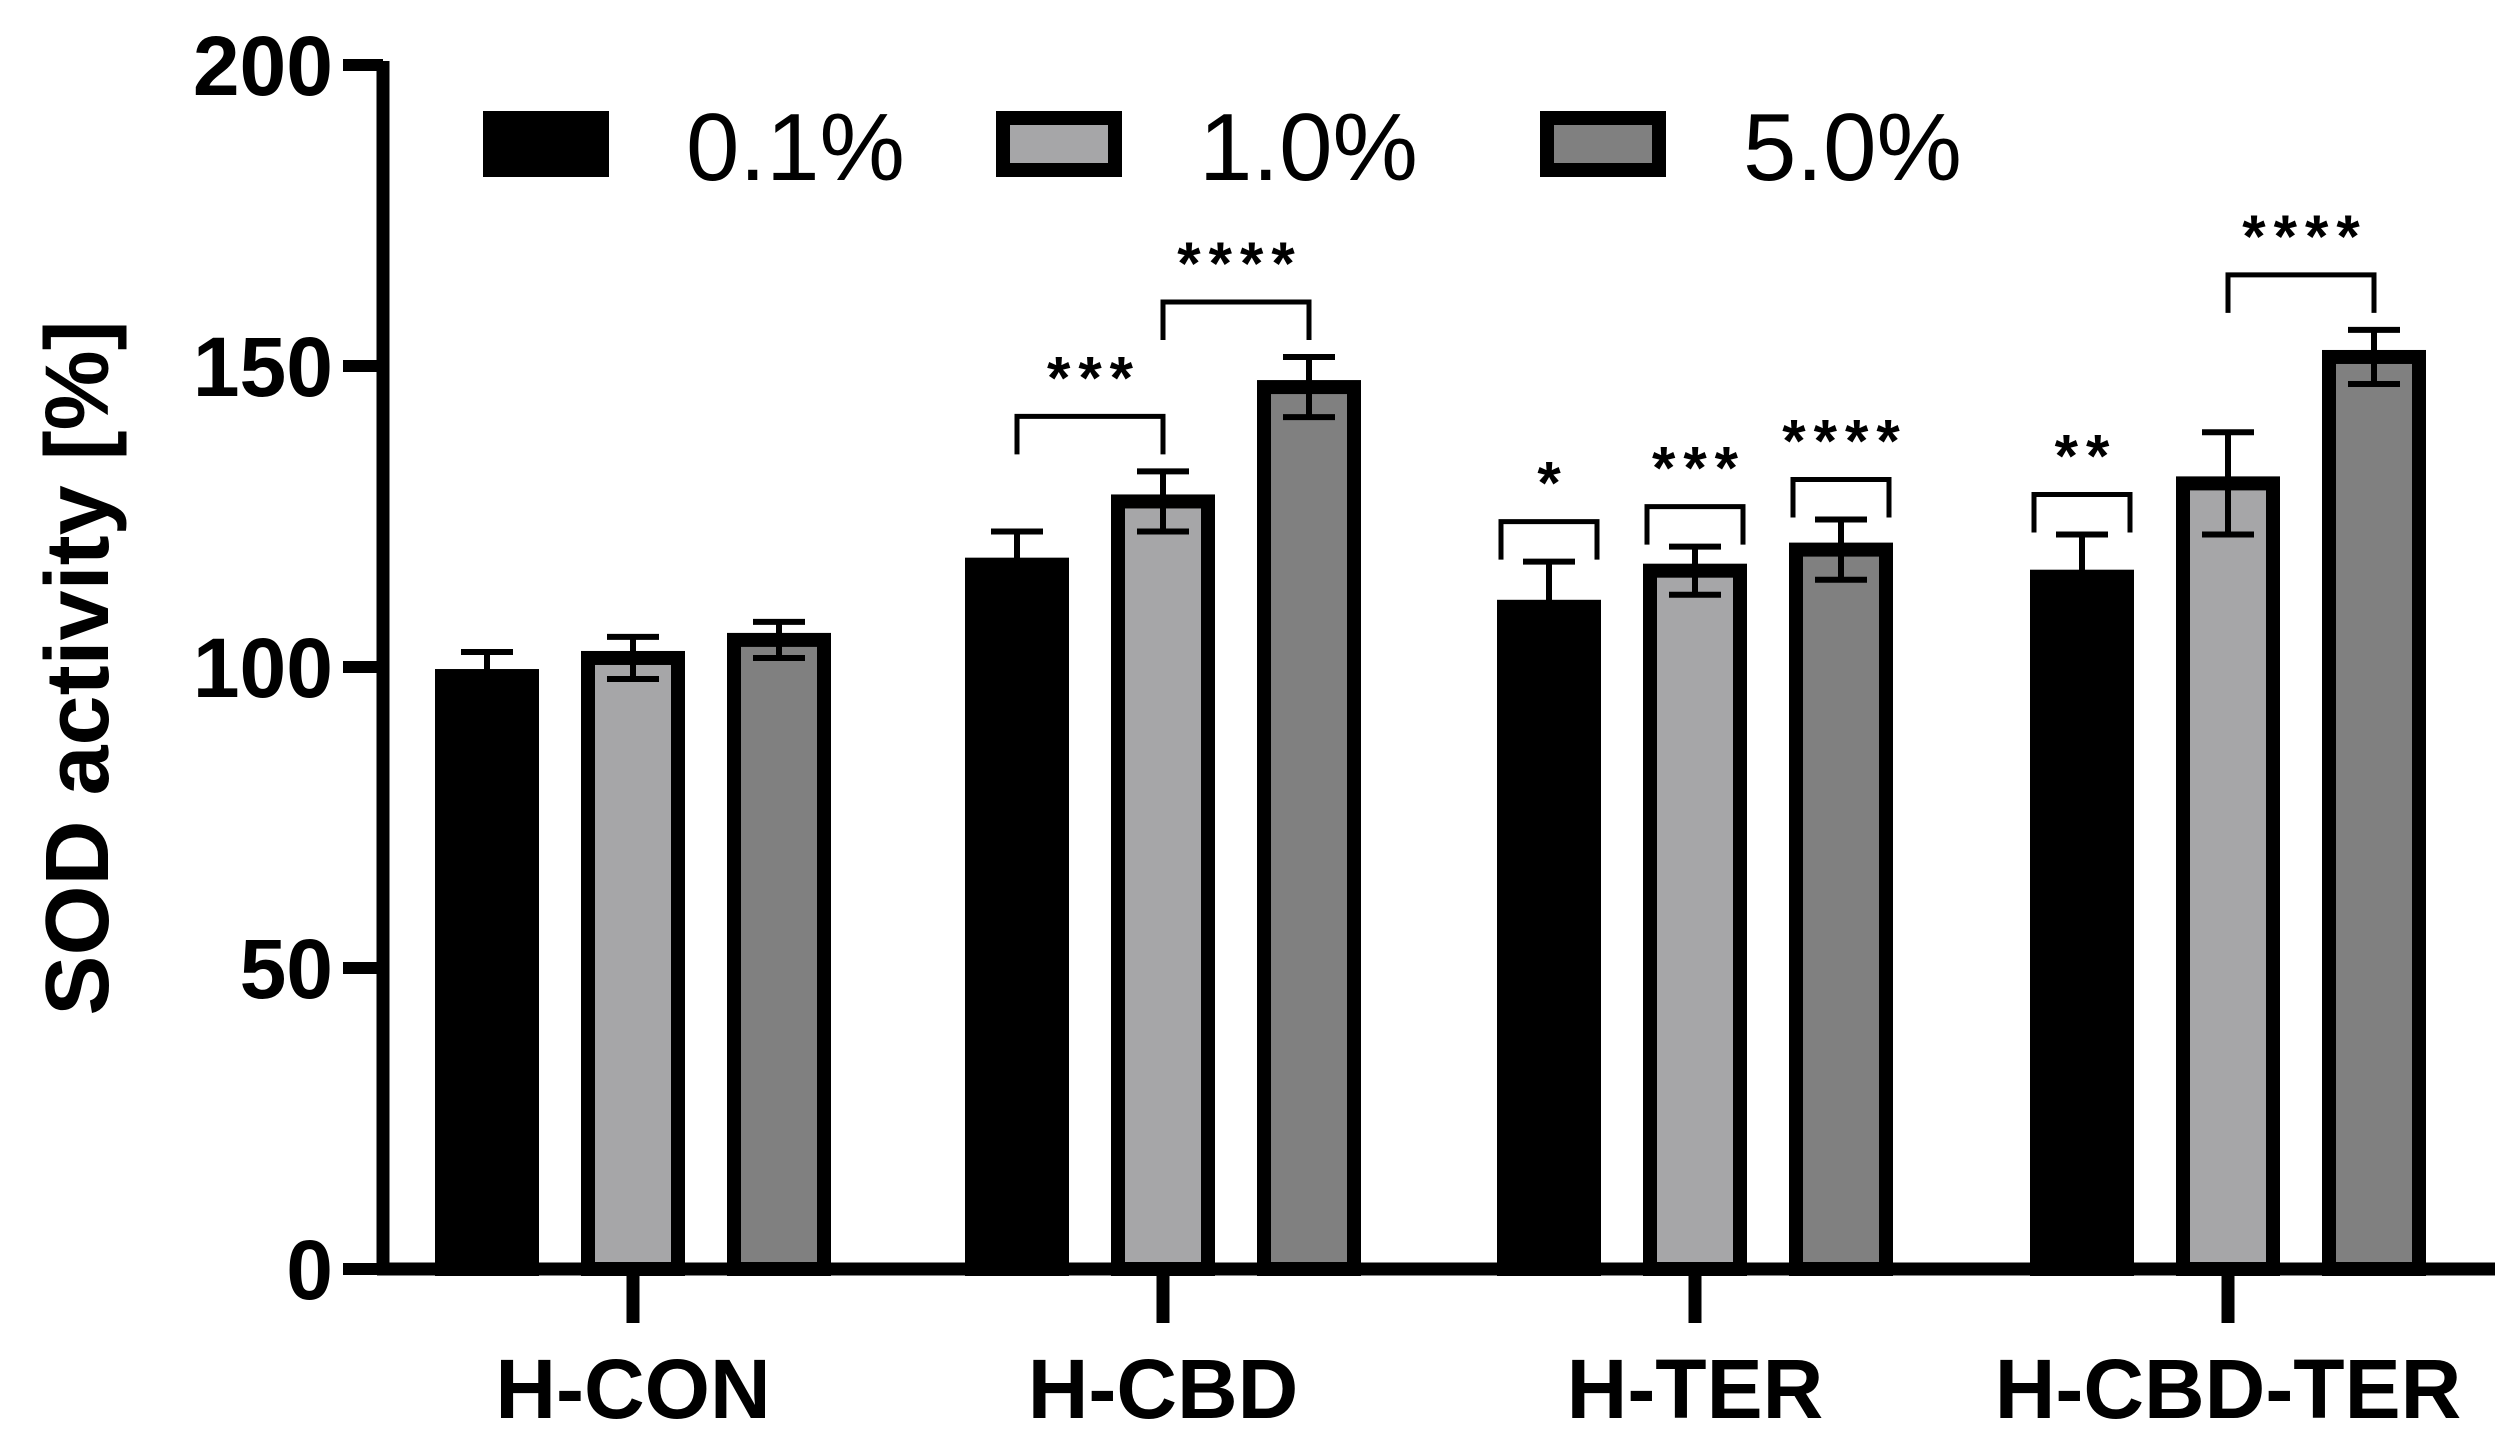 This screenshot has width=2499, height=1451. I want to click on x-category-label: H-CBD, so click(1163, 1389).